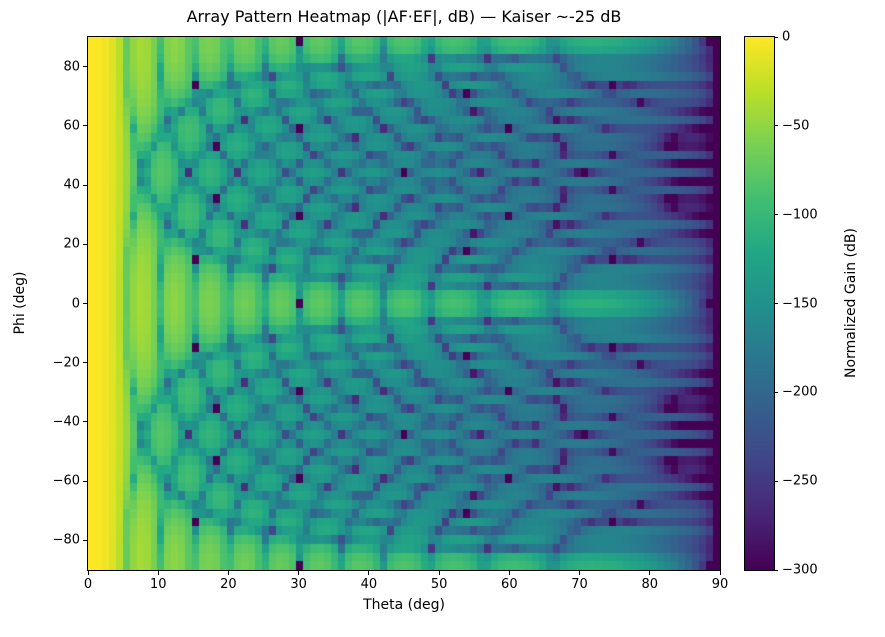  Describe the element at coordinates (71, 244) in the screenshot. I see `y-tick-label: 20` at that location.